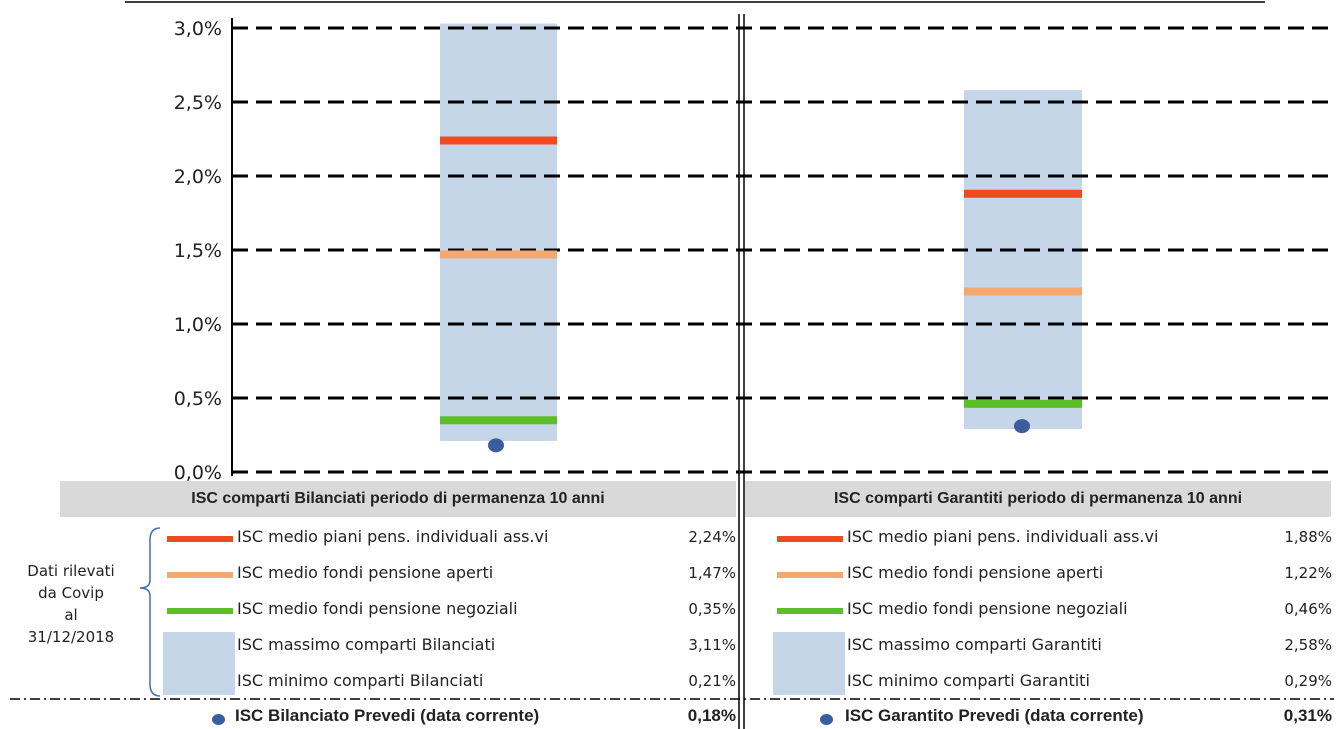  I want to click on y-tick-label: 2,0%, so click(198, 177).